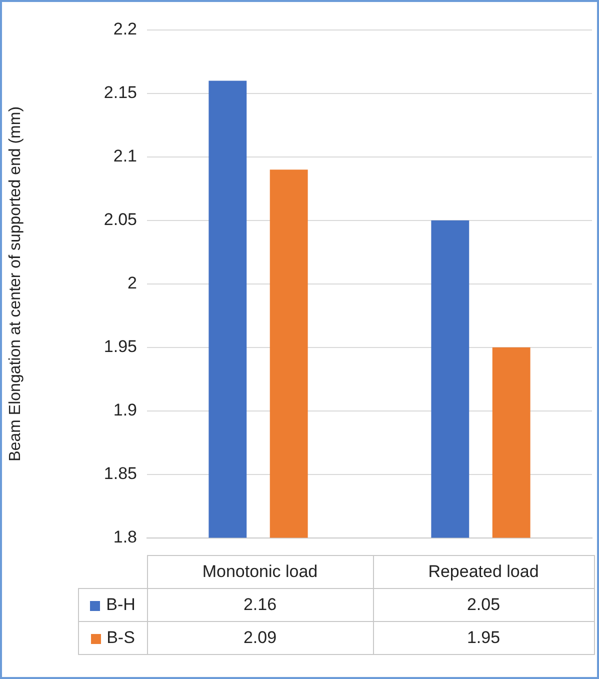 The width and height of the screenshot is (599, 679). What do you see at coordinates (125, 156) in the screenshot?
I see `y-tick-label: 2.1` at bounding box center [125, 156].